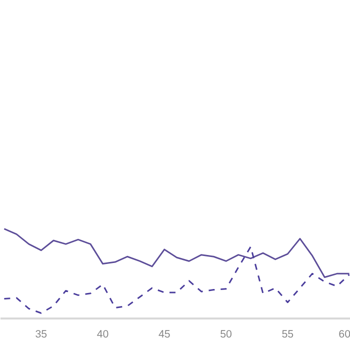  What do you see at coordinates (344, 334) in the screenshot?
I see `x-tick-label: 60` at bounding box center [344, 334].